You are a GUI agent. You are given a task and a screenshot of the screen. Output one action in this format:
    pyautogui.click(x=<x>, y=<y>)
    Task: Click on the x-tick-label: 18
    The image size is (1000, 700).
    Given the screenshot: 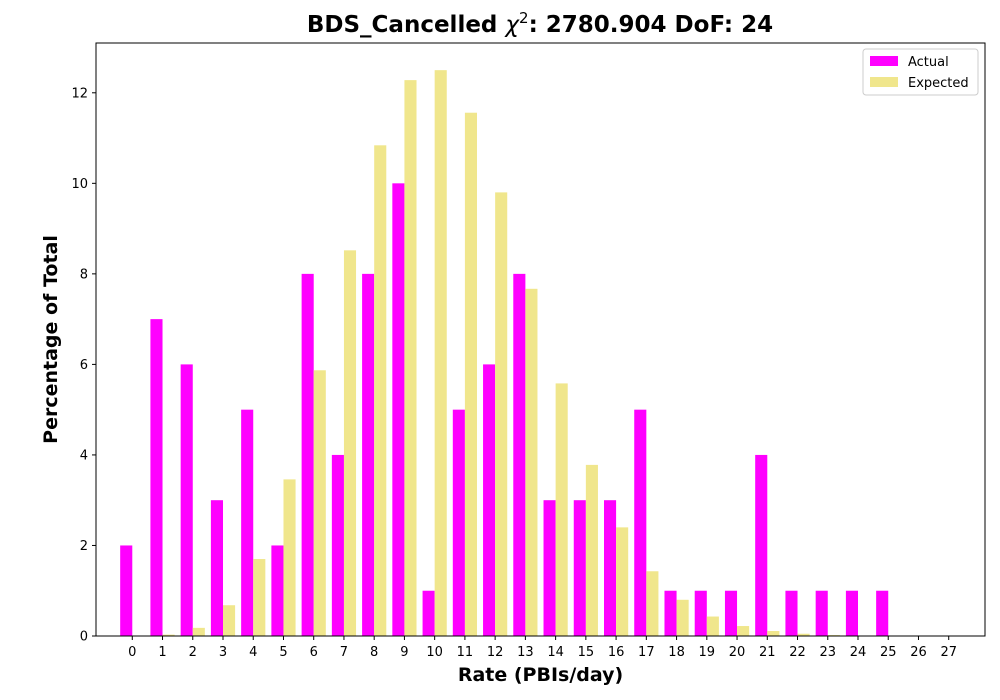 What is the action you would take?
    pyautogui.click(x=676, y=652)
    